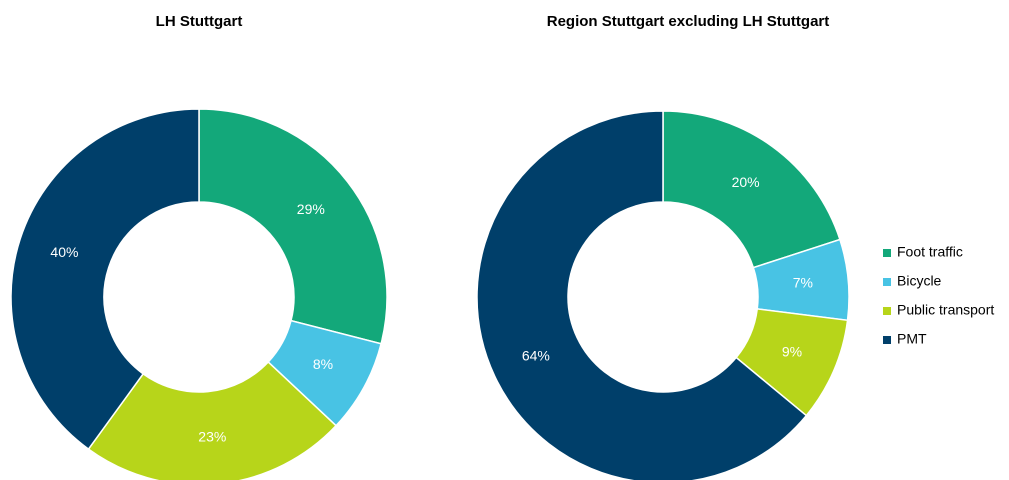 This screenshot has height=480, width=1009. Describe the element at coordinates (803, 282) in the screenshot. I see `data-label: 7%` at that location.